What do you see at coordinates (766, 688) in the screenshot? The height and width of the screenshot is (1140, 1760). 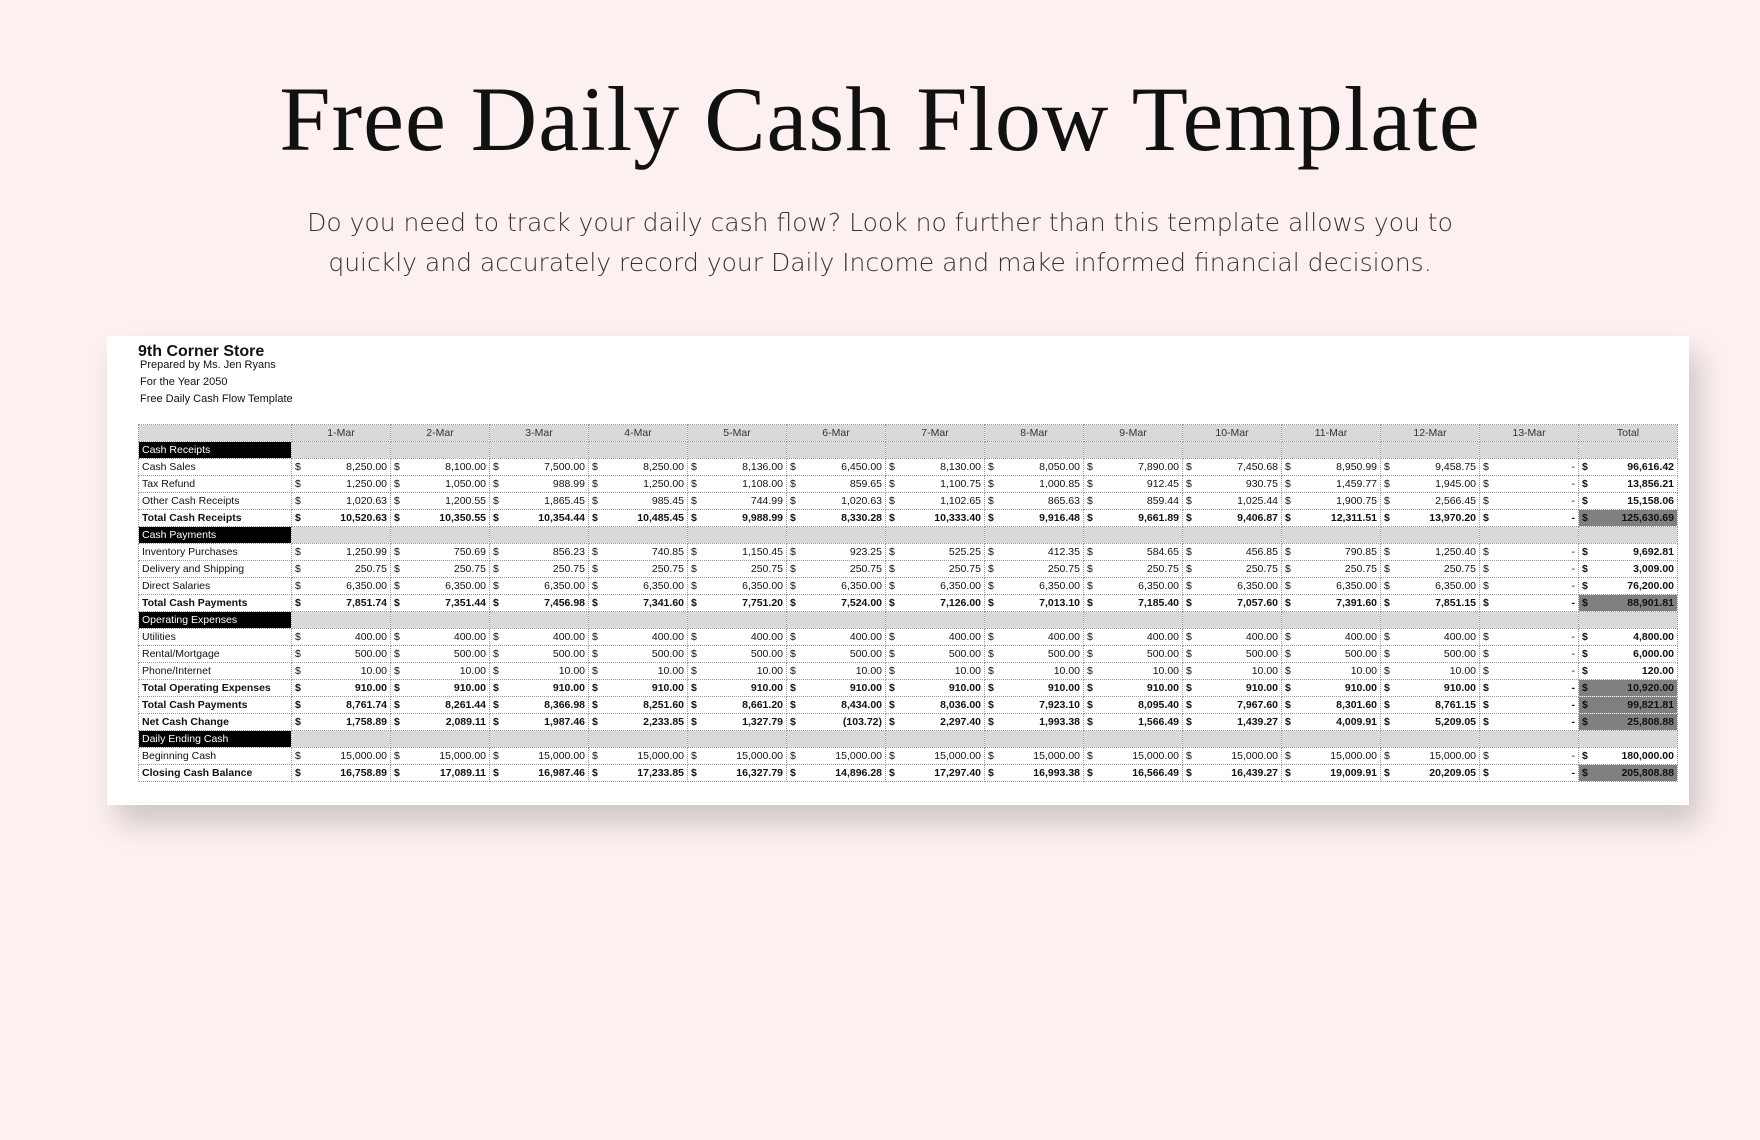 I see `cell-value: 910.00` at bounding box center [766, 688].